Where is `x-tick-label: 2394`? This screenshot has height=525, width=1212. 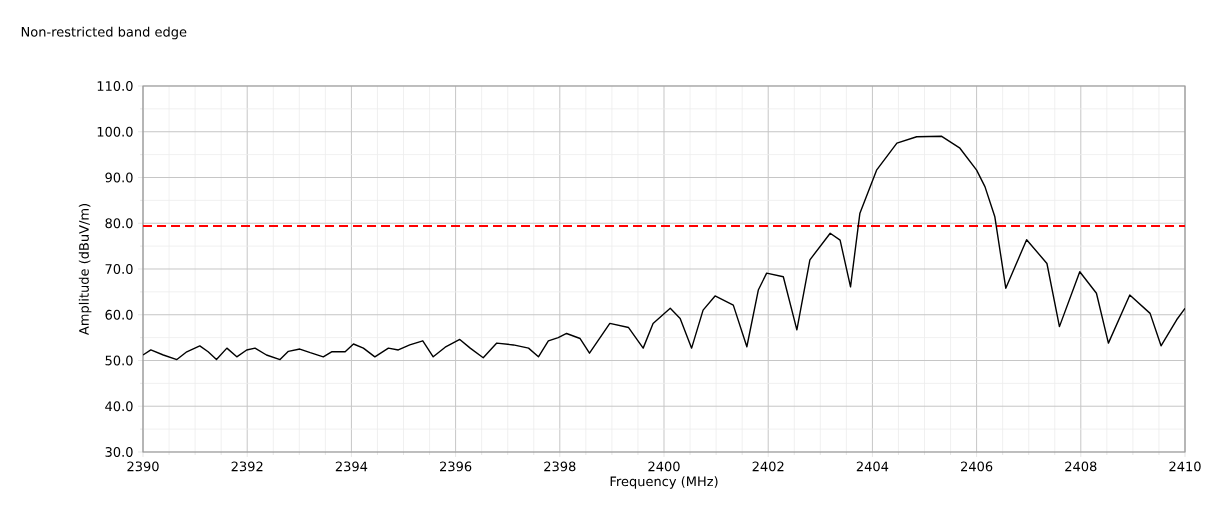
x-tick-label: 2394 is located at coordinates (351, 466).